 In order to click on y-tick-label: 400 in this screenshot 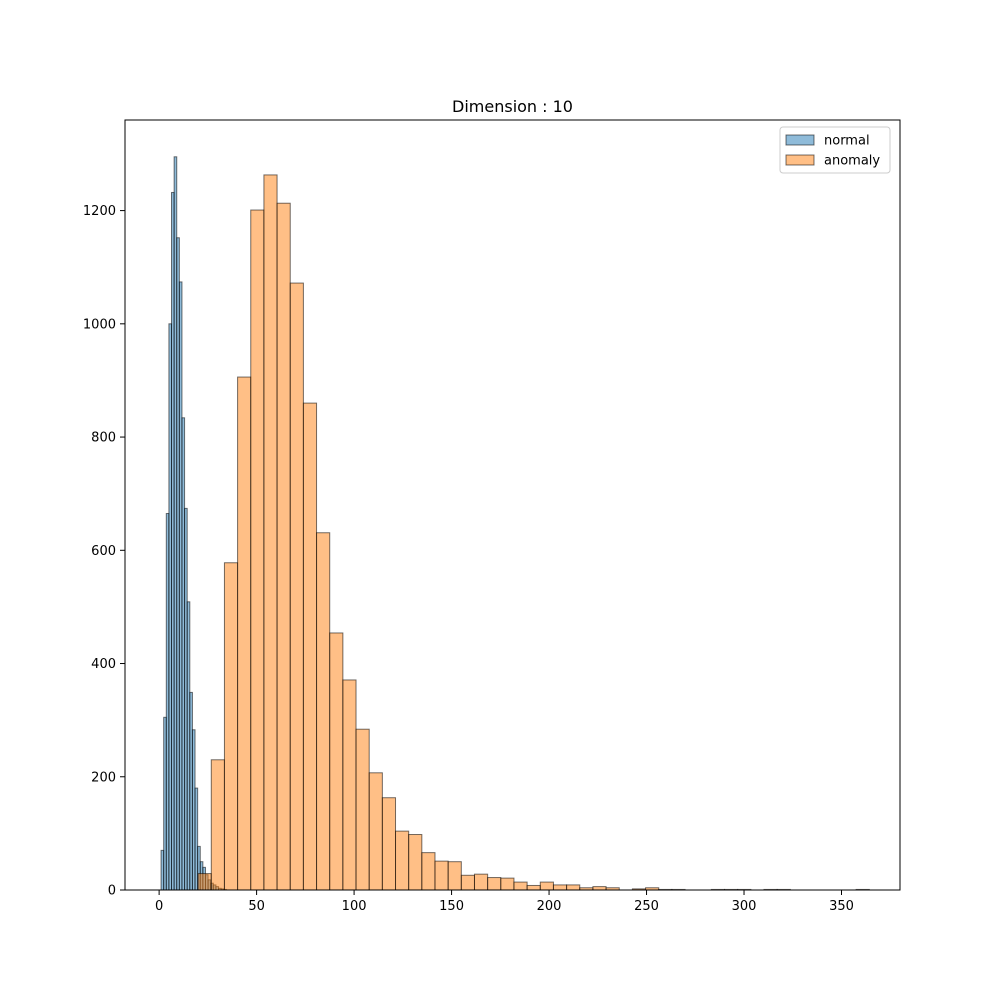, I will do `click(103, 664)`.